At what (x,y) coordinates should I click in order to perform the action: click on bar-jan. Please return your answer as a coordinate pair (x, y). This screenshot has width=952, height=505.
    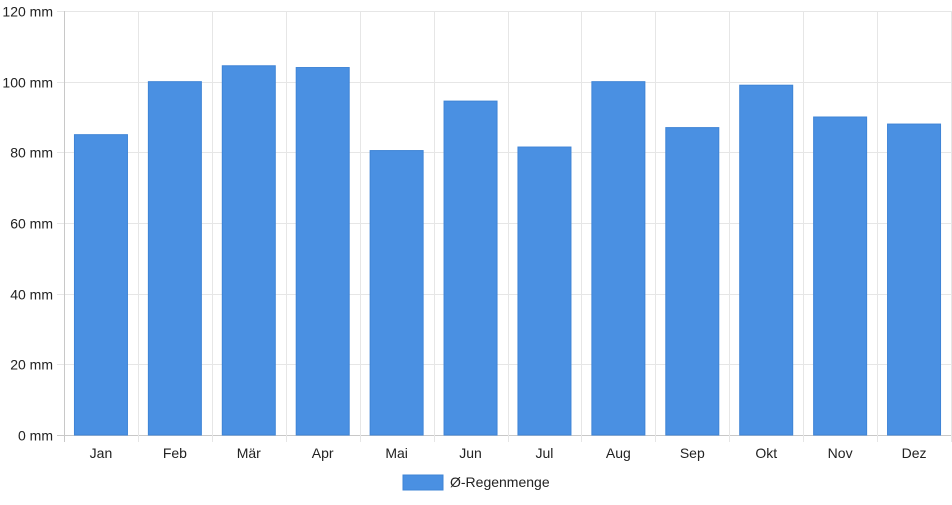
    Looking at the image, I should click on (100, 285).